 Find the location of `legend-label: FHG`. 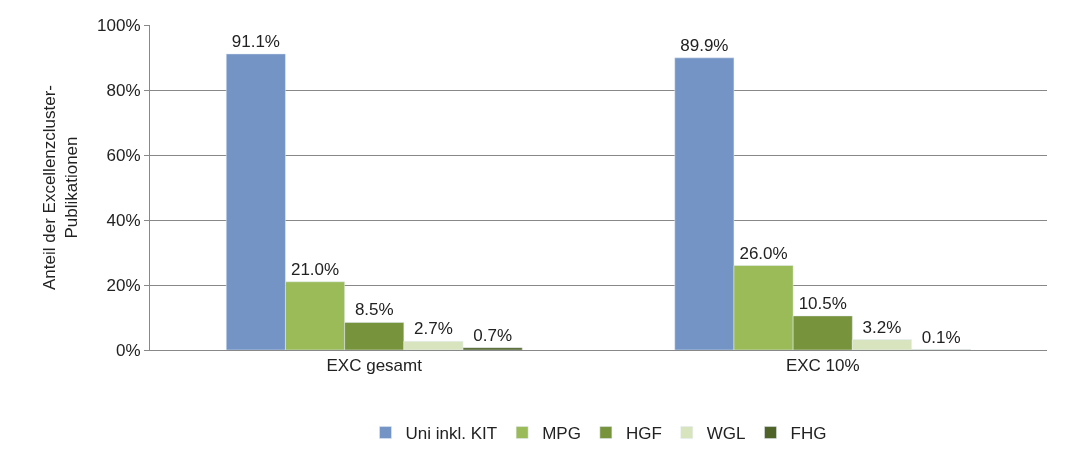

legend-label: FHG is located at coordinates (808, 434).